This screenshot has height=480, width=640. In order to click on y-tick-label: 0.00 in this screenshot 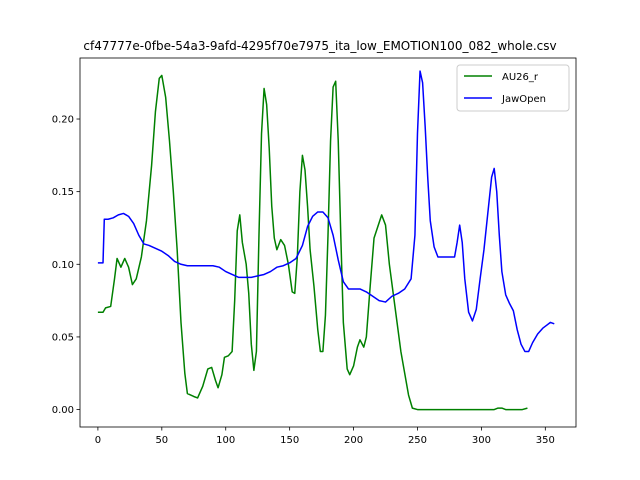, I will do `click(63, 410)`.